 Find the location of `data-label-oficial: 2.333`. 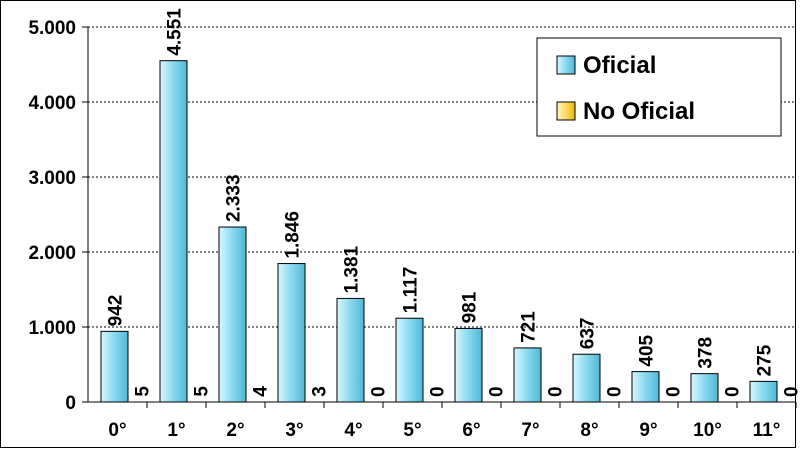

data-label-oficial: 2.333 is located at coordinates (234, 198).